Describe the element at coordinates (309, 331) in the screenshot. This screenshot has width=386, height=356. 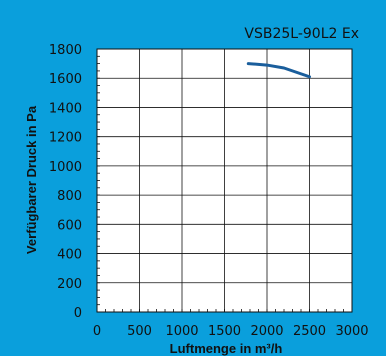
I see `x-tick-label: 2500` at that location.